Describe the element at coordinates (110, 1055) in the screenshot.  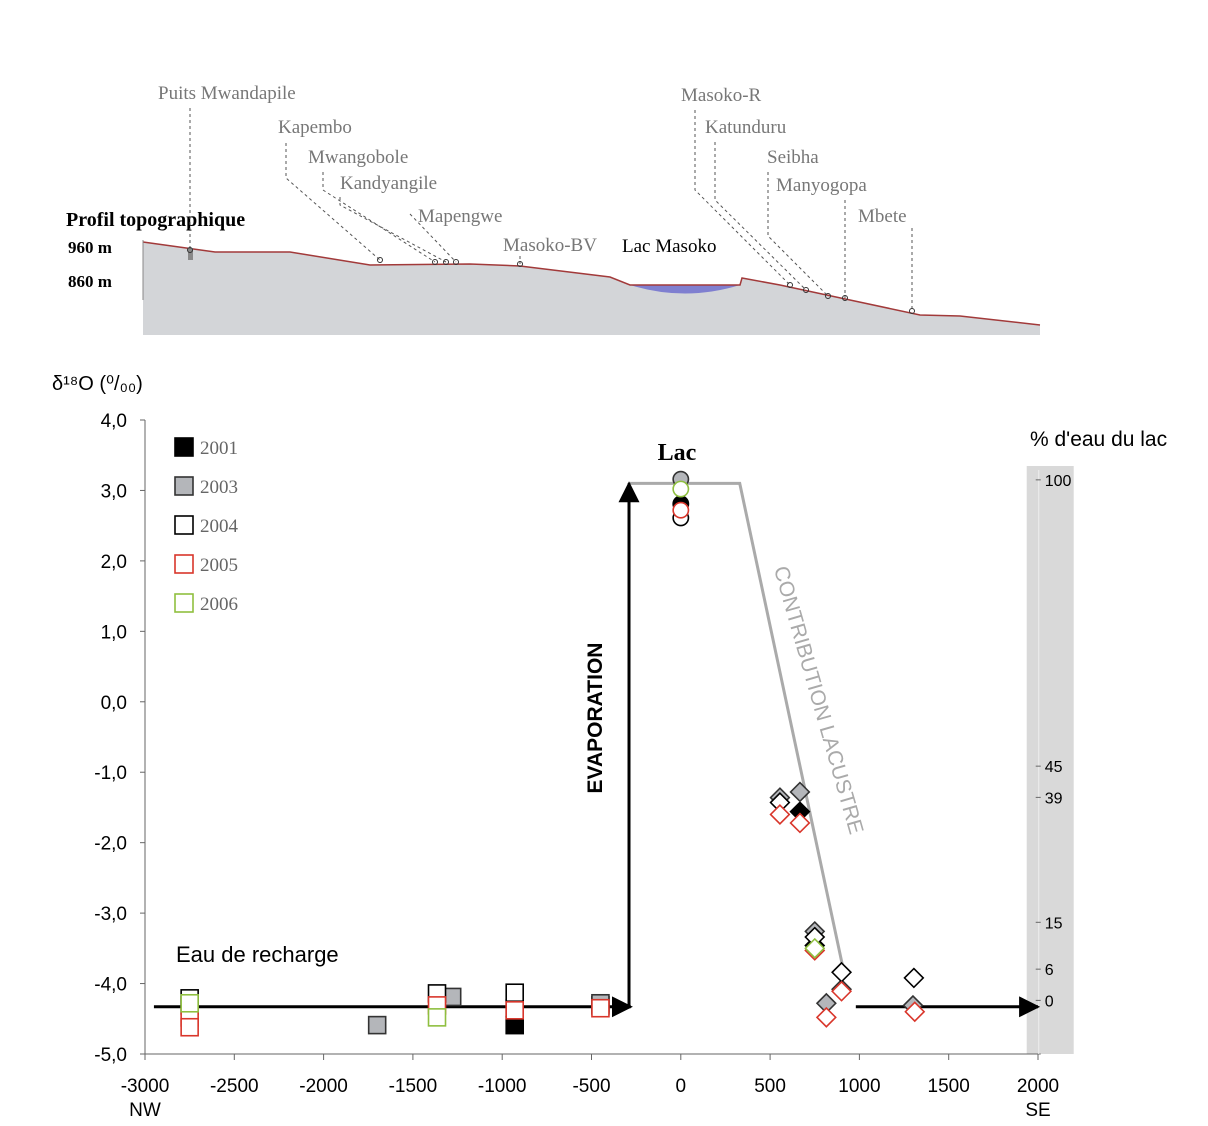
I see `y-tick-label: -5,0` at that location.